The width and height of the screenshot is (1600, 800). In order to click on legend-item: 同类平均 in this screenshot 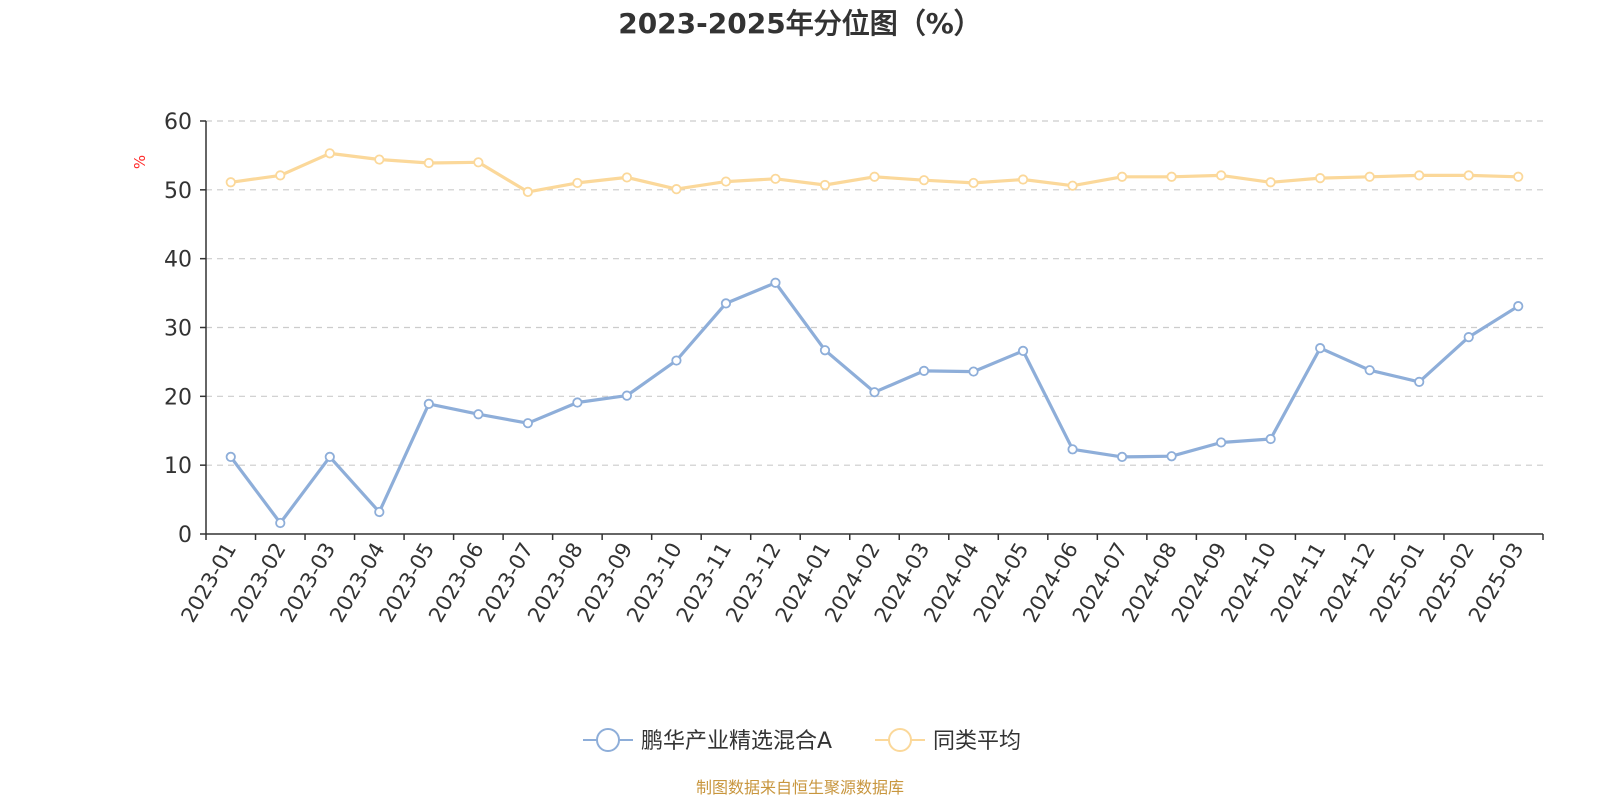, I will do `click(948, 741)`.